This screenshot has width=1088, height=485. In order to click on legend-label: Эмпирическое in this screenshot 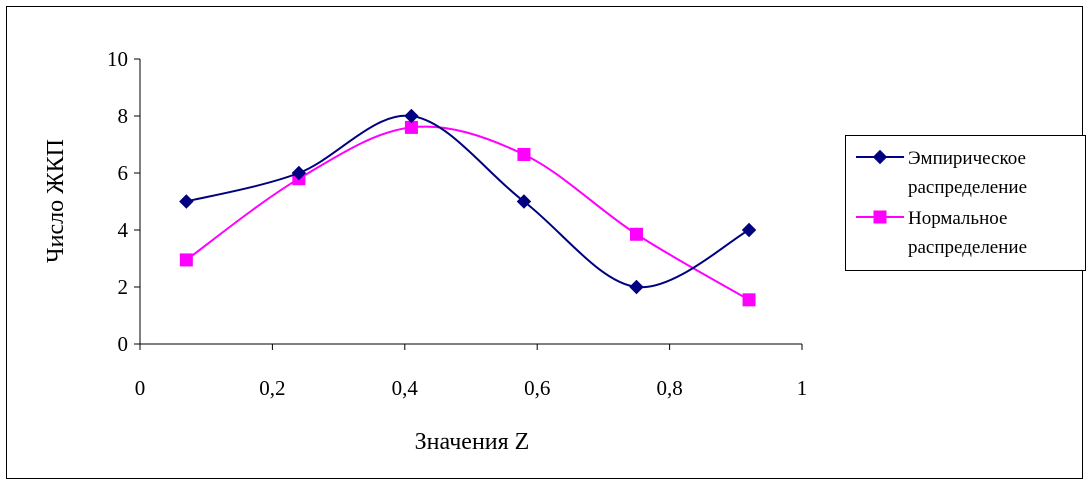, I will do `click(967, 158)`.